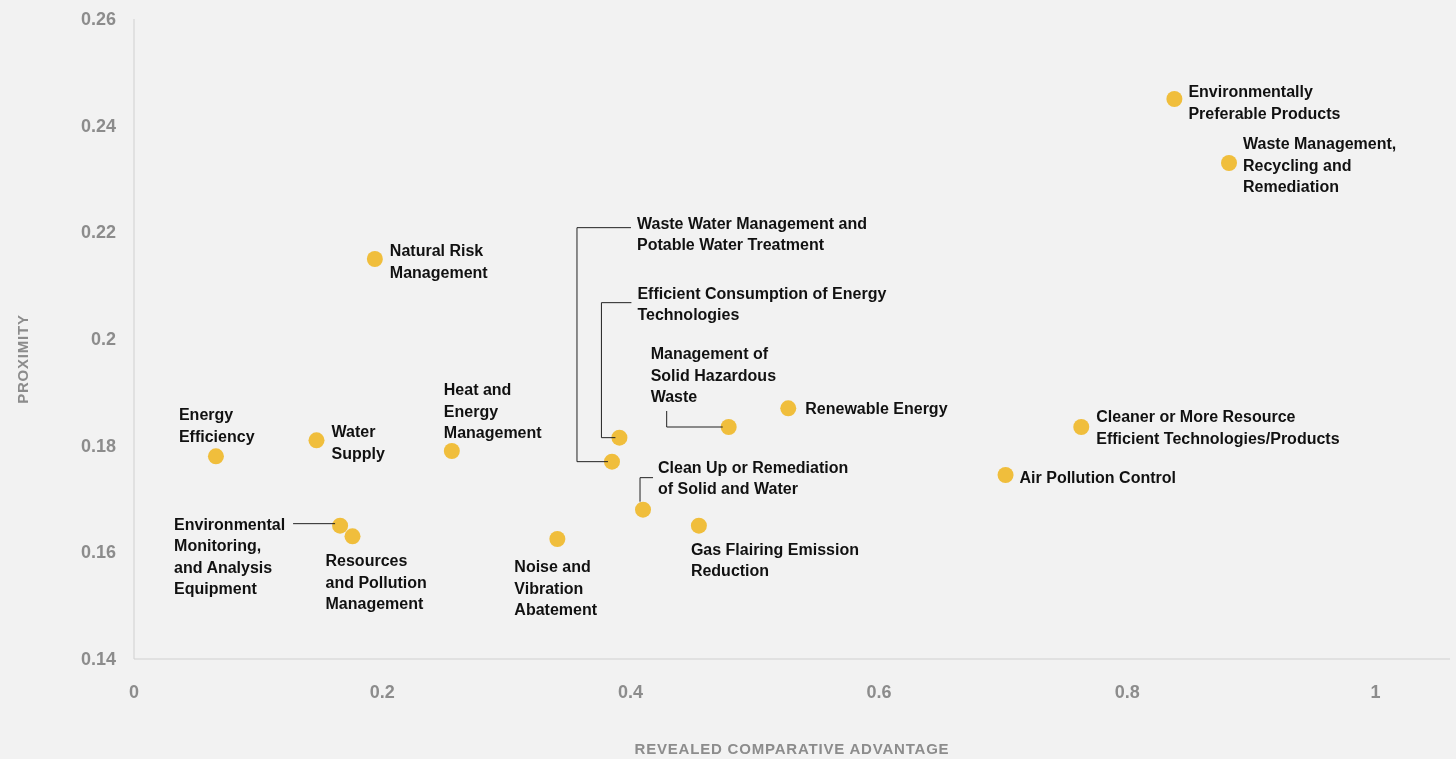 This screenshot has height=759, width=1456. I want to click on annotation: Noise and Vibration Abatement, so click(556, 587).